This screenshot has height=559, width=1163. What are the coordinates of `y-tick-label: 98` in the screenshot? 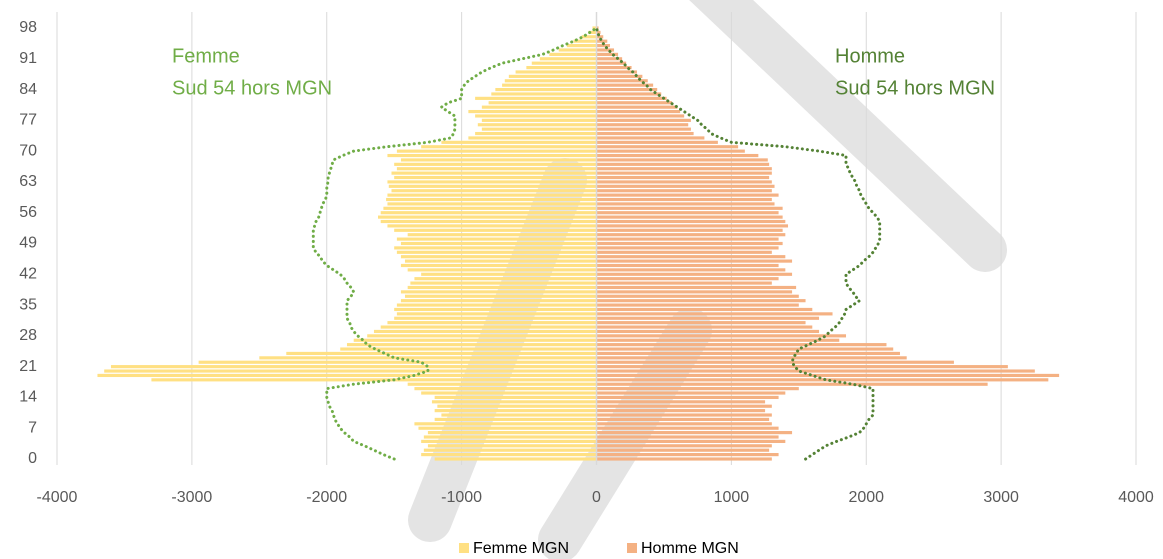 It's located at (28, 27).